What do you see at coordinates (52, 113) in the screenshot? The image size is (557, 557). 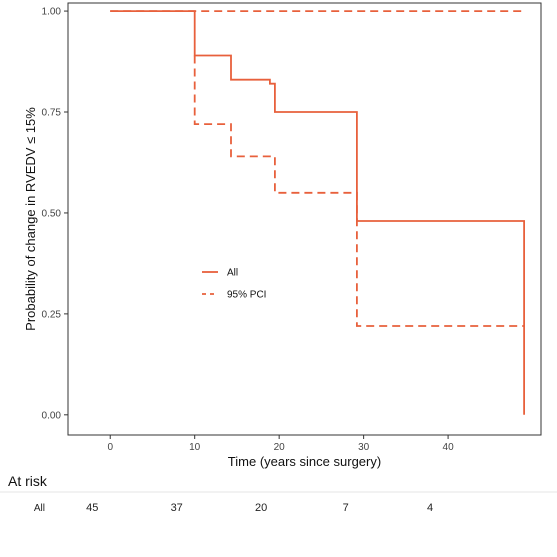 I see `y-tick-label: 0.75` at bounding box center [52, 113].